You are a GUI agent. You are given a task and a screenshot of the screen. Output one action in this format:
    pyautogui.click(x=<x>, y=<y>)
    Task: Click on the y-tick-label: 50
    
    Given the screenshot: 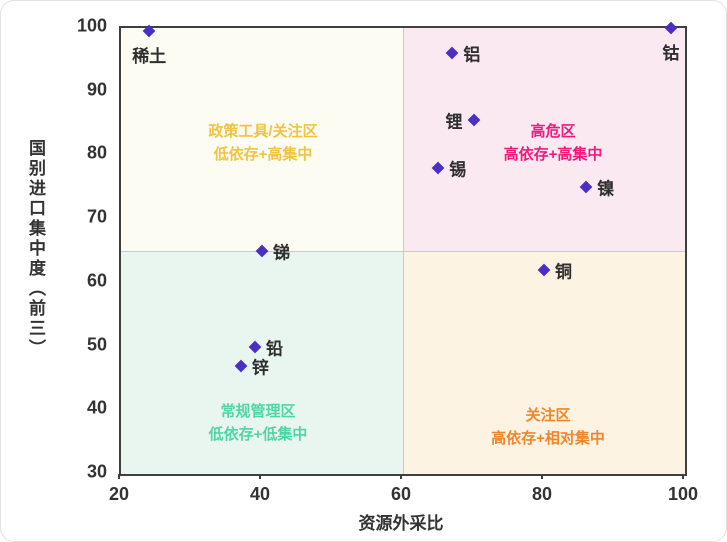 What is the action you would take?
    pyautogui.click(x=96, y=344)
    